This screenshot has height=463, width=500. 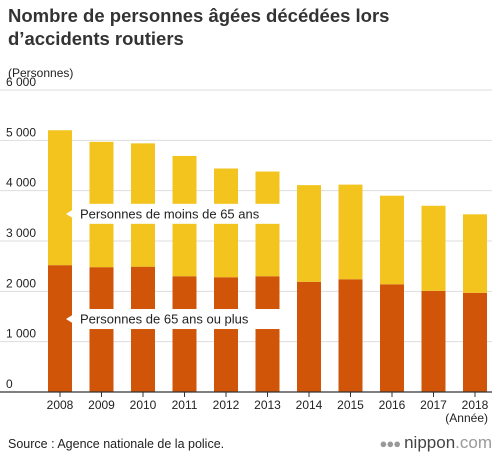 What do you see at coordinates (466, 418) in the screenshot?
I see `x-axis-label: (Année)` at bounding box center [466, 418].